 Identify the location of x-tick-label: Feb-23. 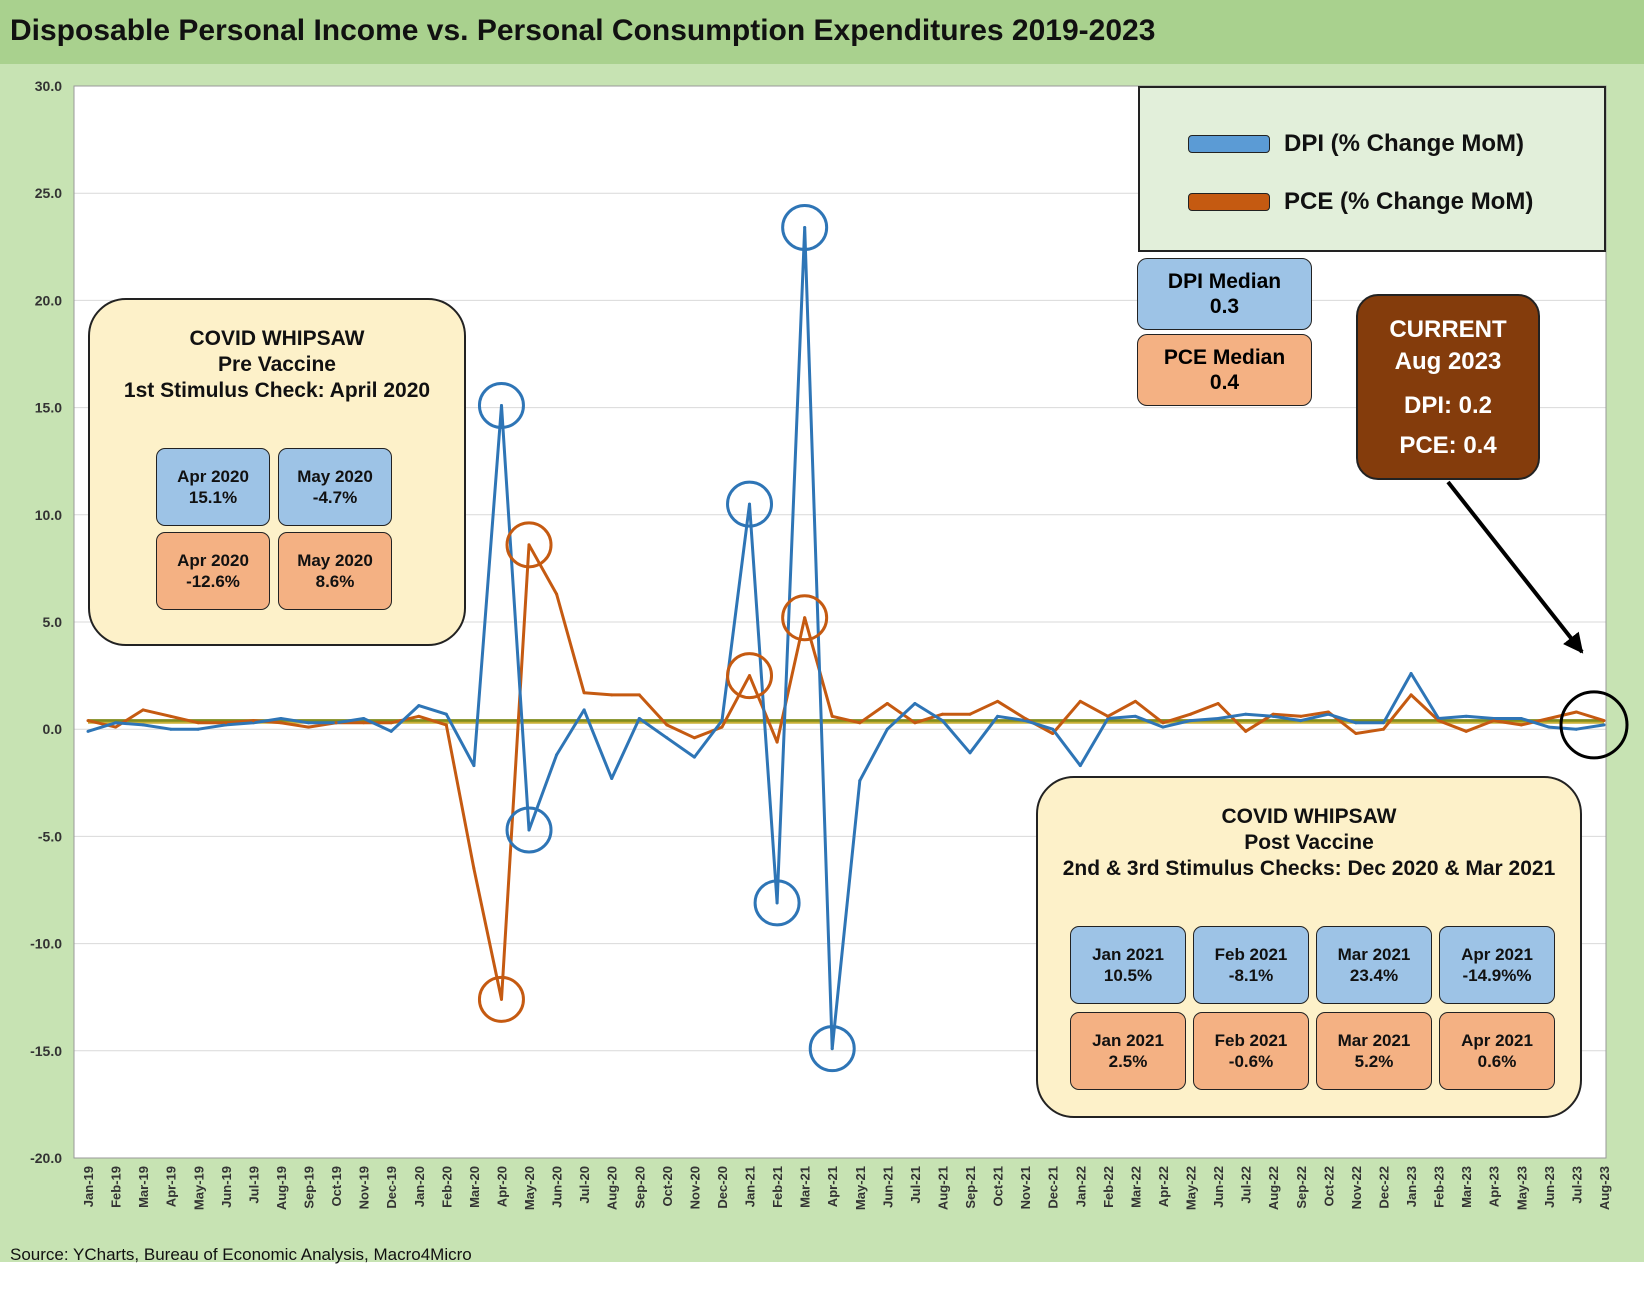
(1439, 1187).